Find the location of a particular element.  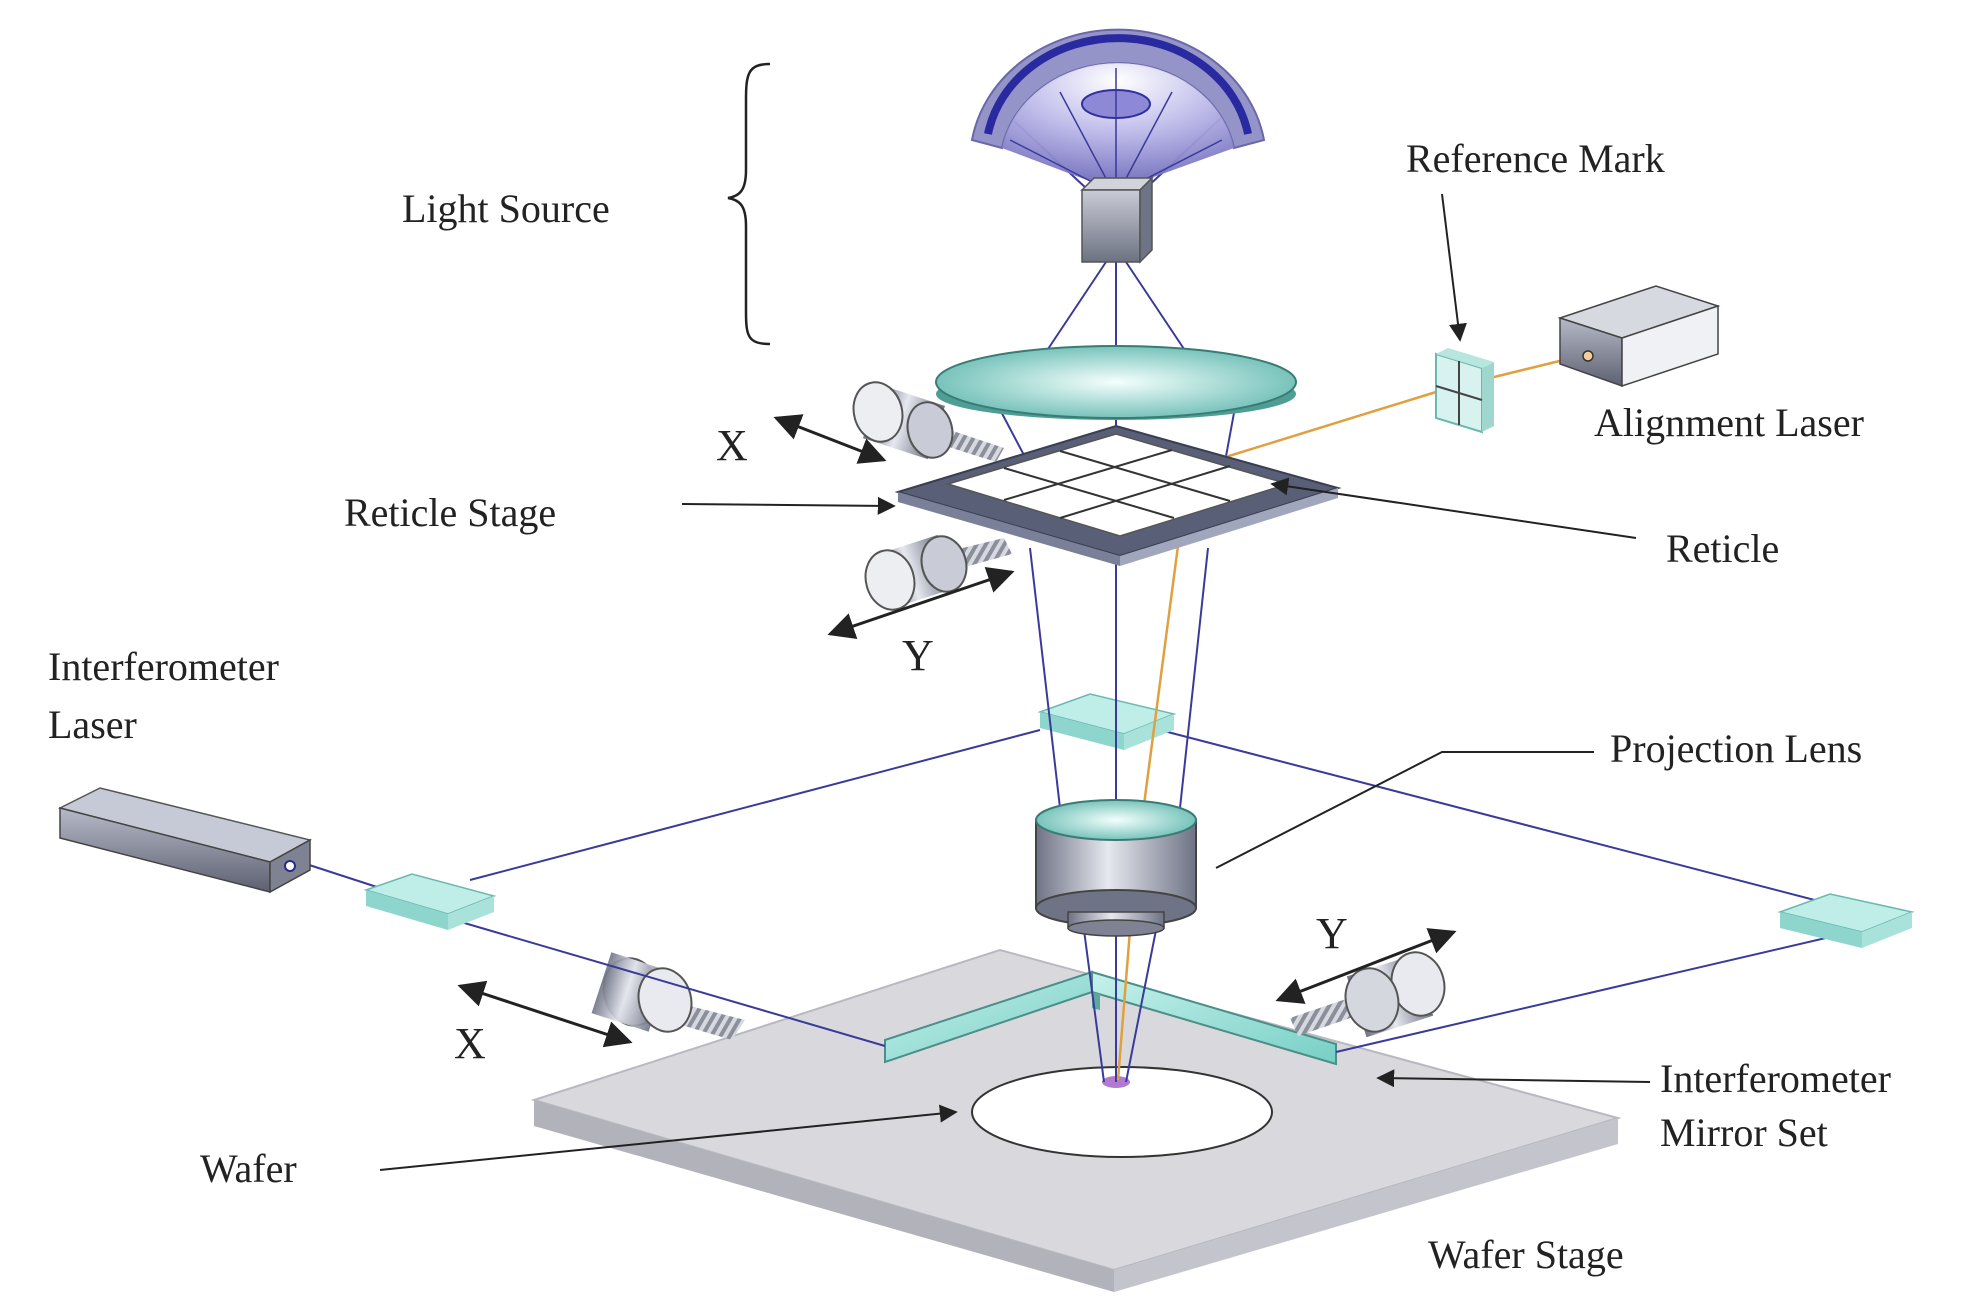

projection-lens is located at coordinates (1116, 868).